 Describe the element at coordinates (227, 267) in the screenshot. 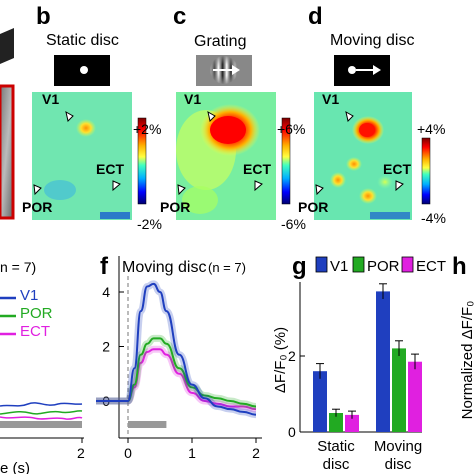

I see `panel-f-n-label: (n = 7)` at that location.